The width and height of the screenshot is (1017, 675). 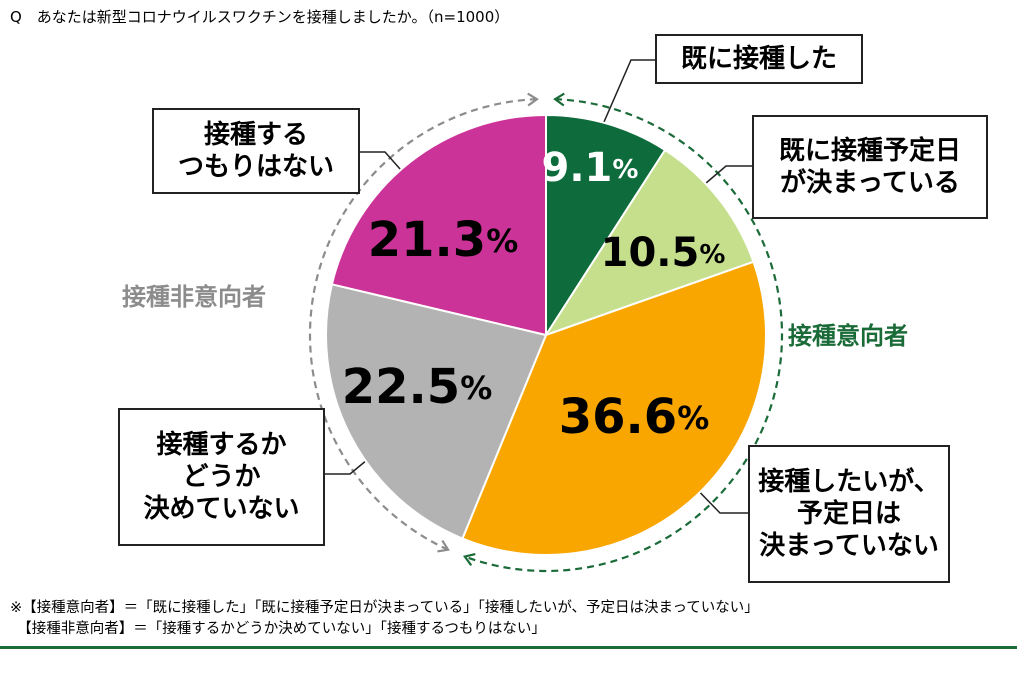 What do you see at coordinates (663, 253) in the screenshot?
I see `slice-value-label-1: 10.5%` at bounding box center [663, 253].